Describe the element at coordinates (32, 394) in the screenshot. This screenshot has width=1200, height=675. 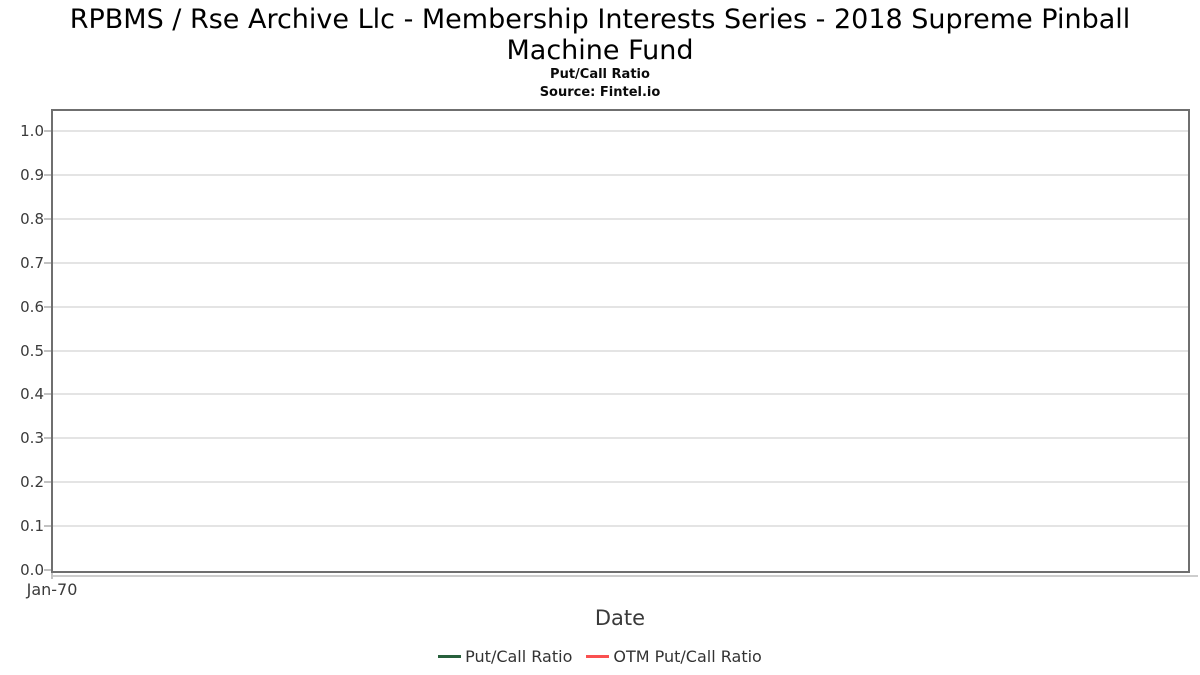
I see `y-axis-tick-label: 0.4` at that location.